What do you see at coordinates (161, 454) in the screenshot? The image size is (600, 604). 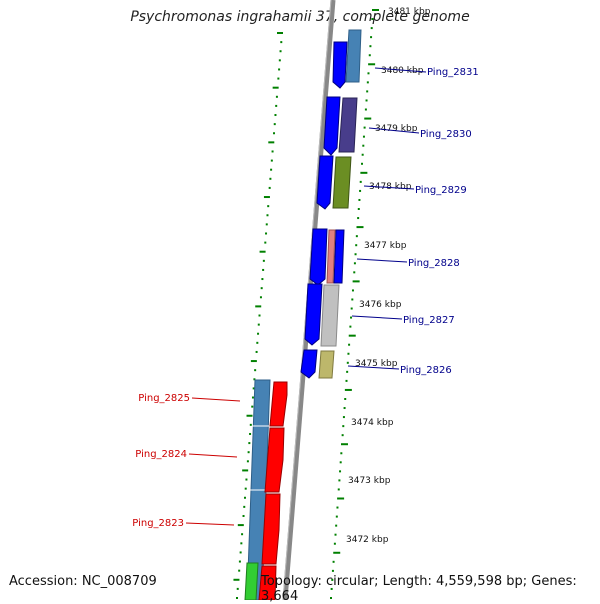 I see `svg-text: Ping_2824` at bounding box center [161, 454].